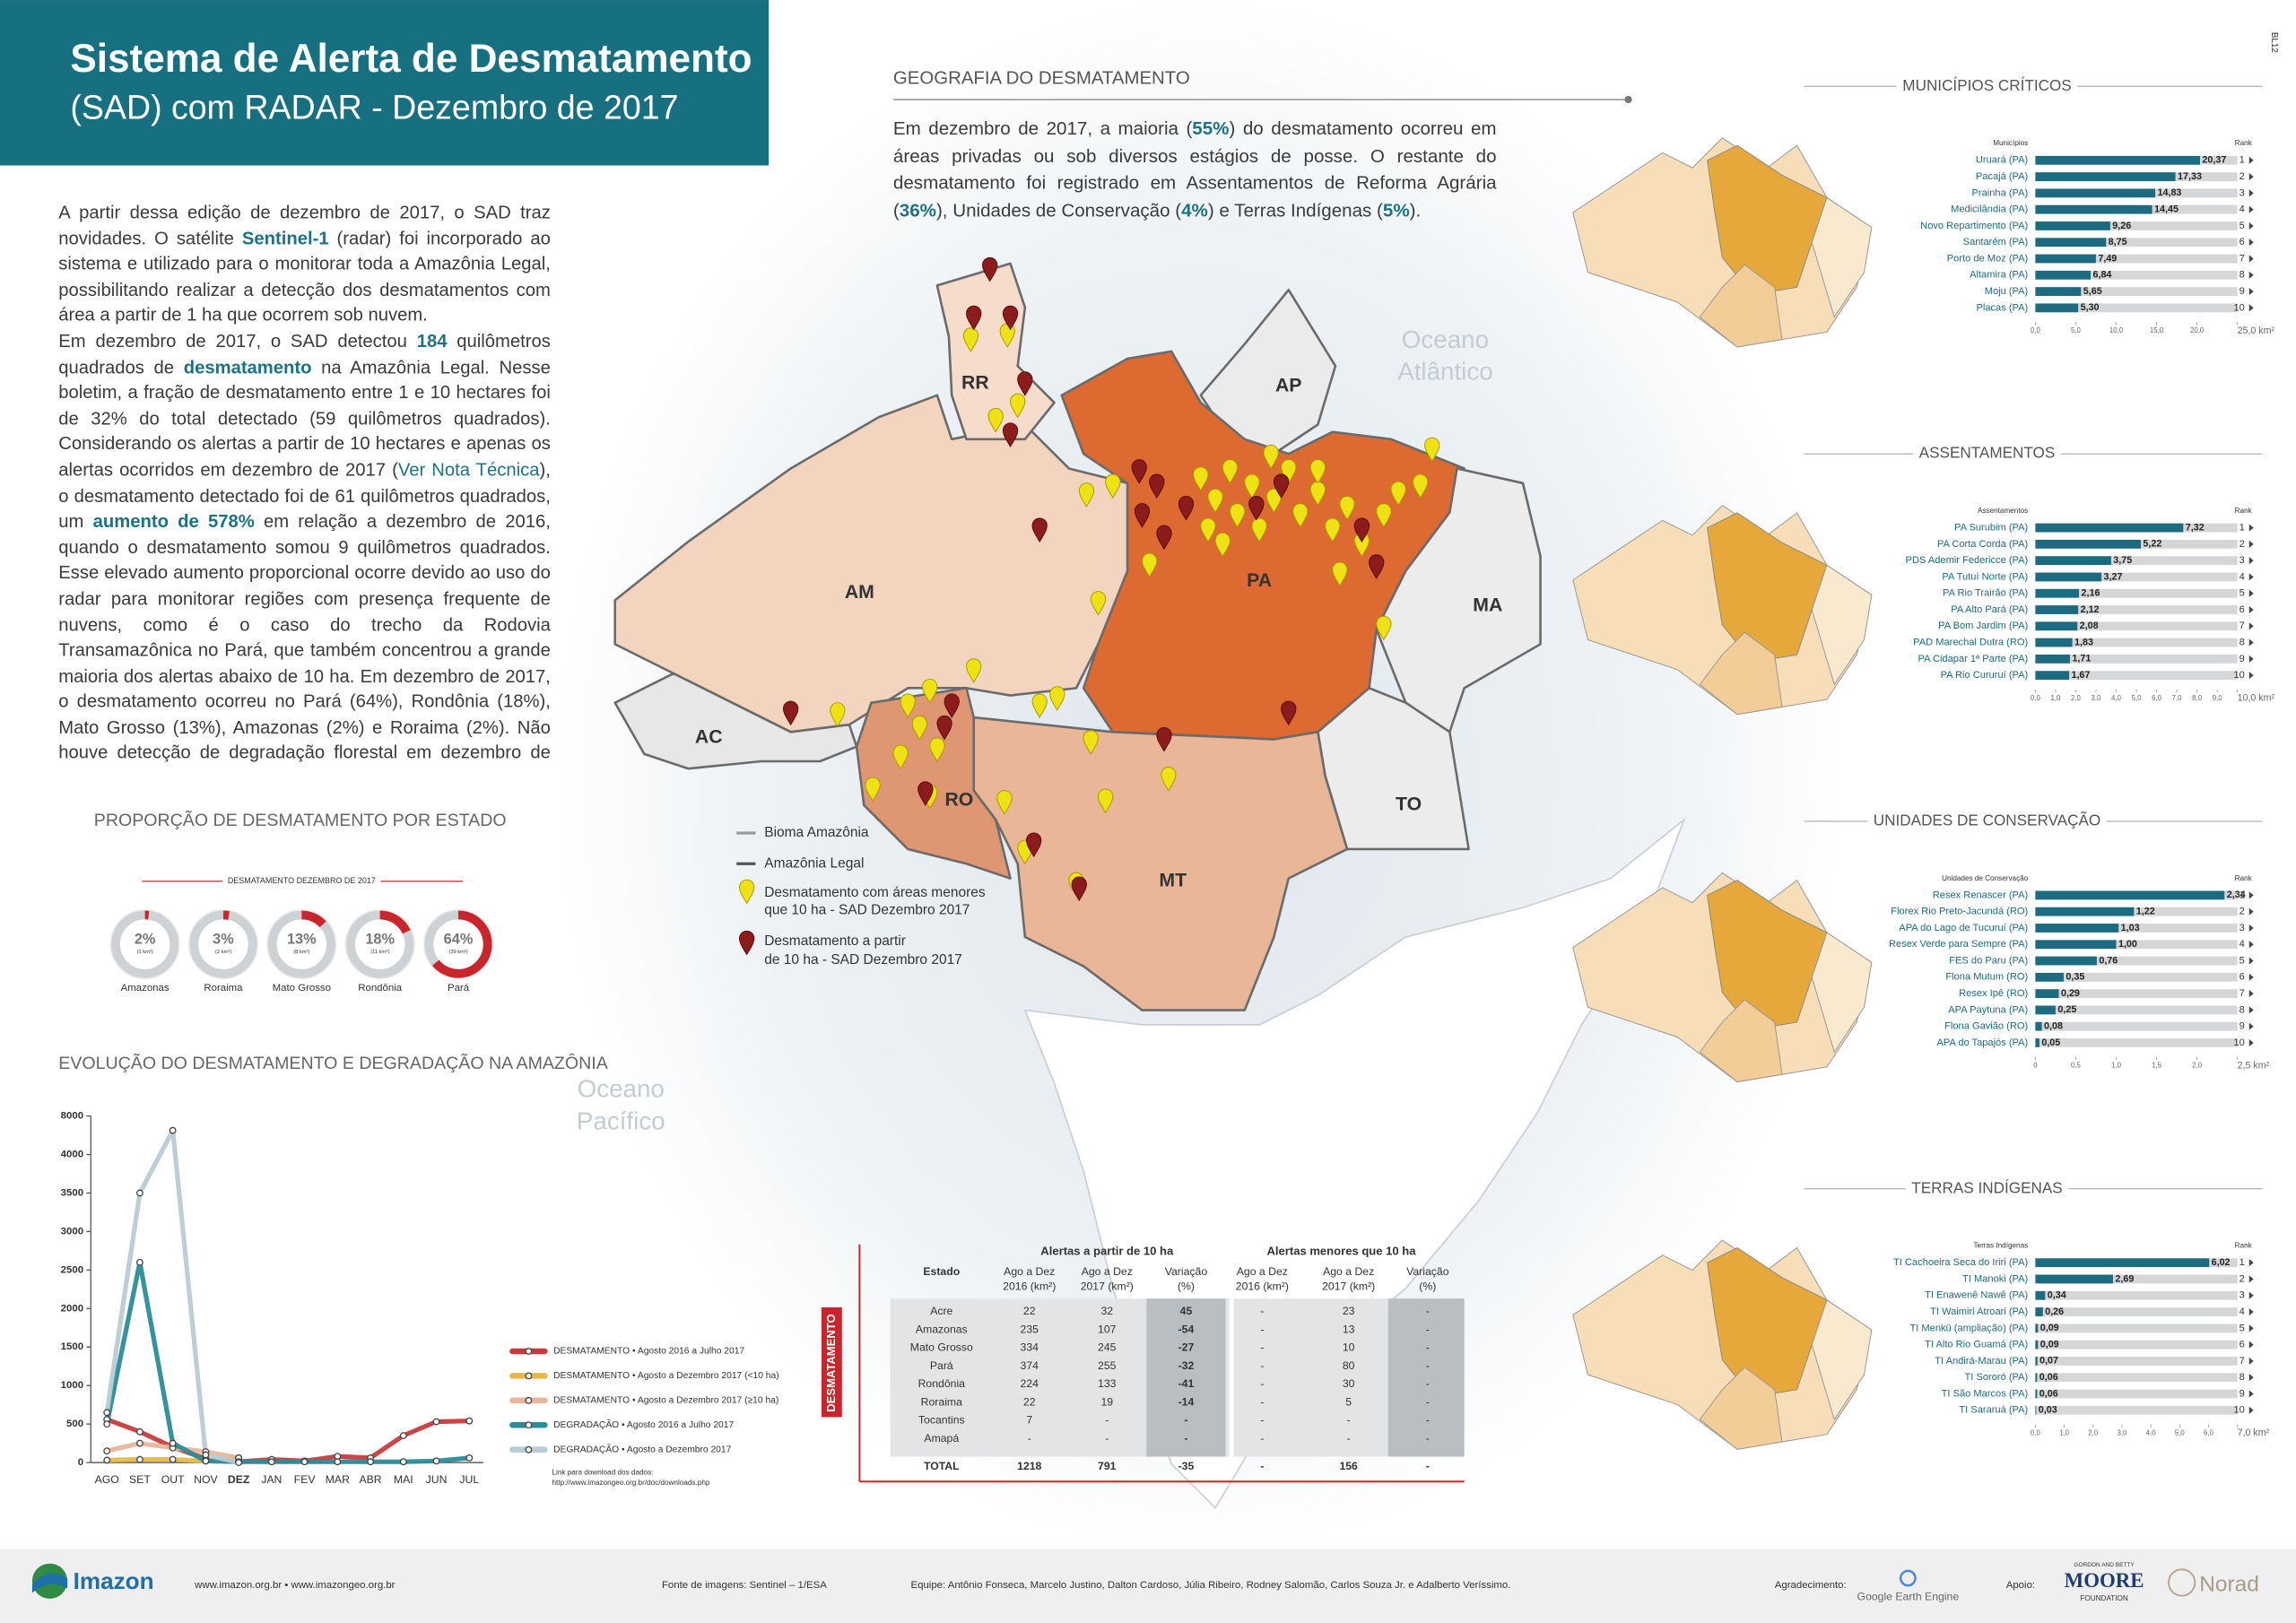 Image resolution: width=2296 pixels, height=1623 pixels. Describe the element at coordinates (1445, 339) in the screenshot. I see `ocean-label: Oceano` at that location.